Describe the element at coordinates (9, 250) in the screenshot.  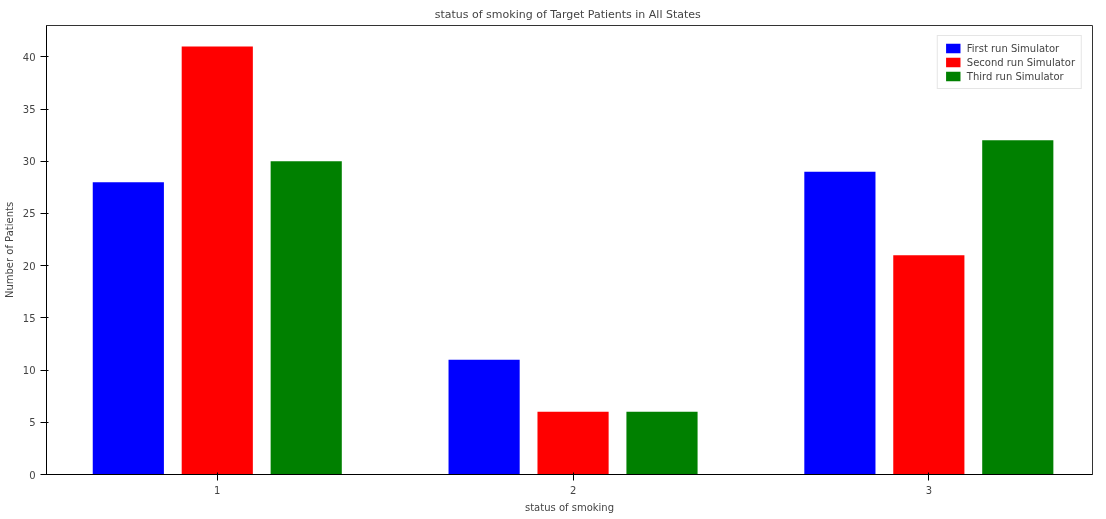
I see `y-axis-title: Number of Patients` at that location.